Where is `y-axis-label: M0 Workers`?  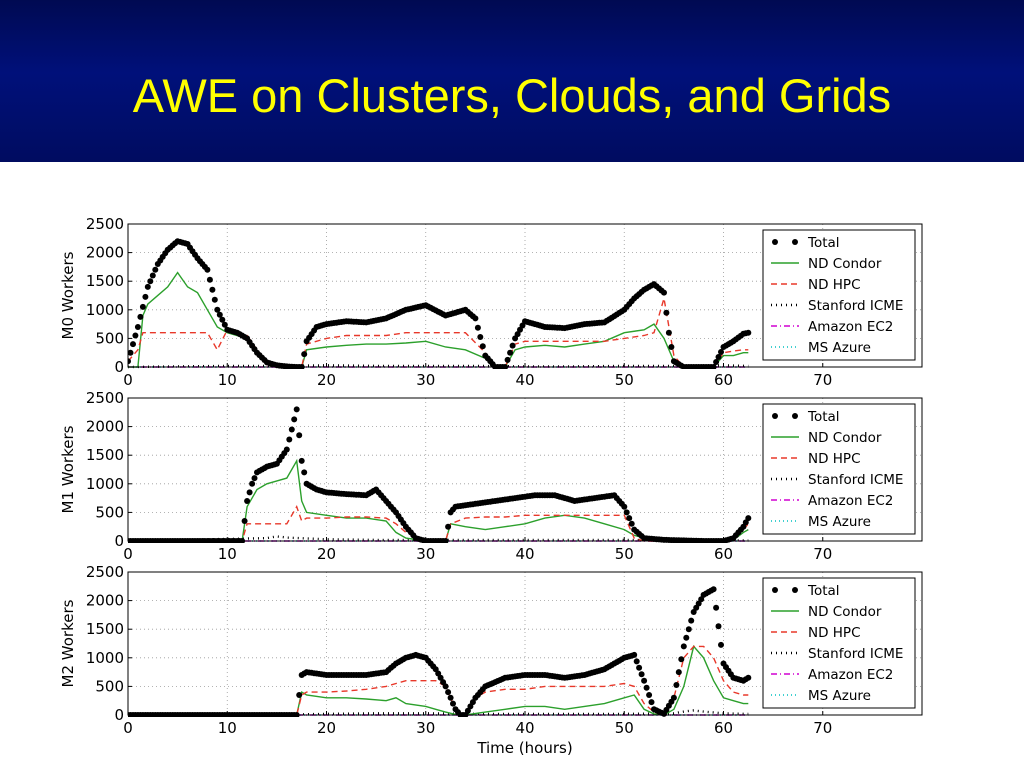
y-axis-label: M0 Workers is located at coordinates (68, 295).